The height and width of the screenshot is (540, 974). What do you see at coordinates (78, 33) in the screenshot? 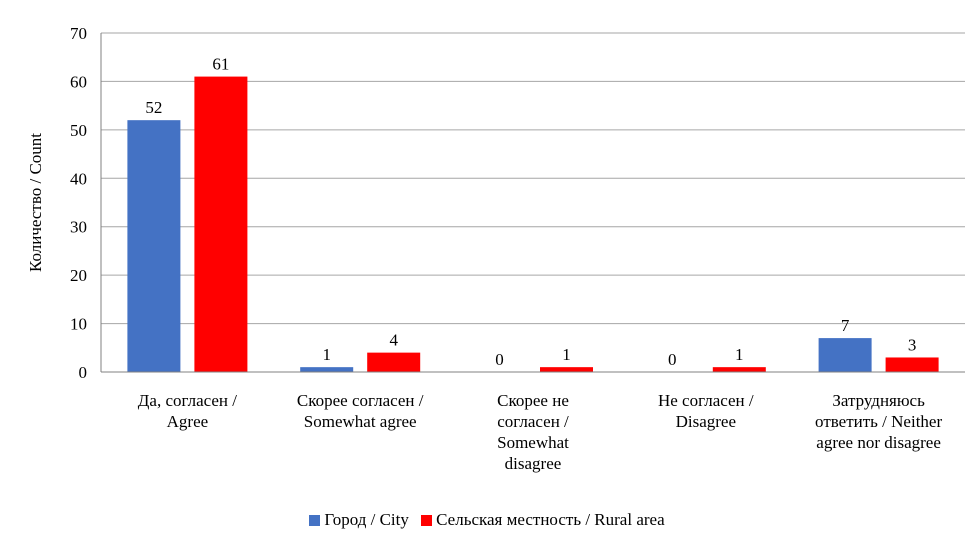
I see `y-tick-label: 70` at bounding box center [78, 33].